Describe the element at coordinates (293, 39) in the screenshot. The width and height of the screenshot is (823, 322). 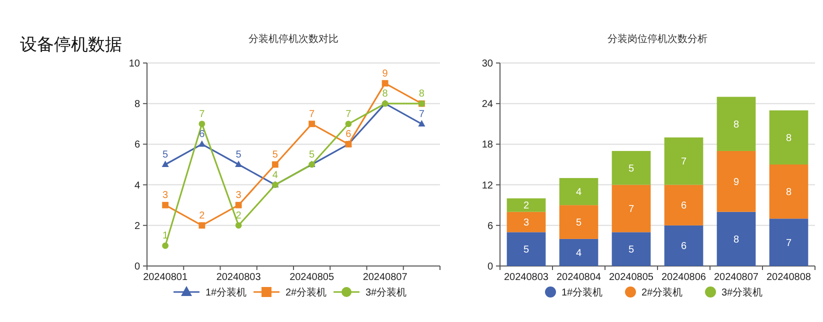
I see `chart-title: 分装机停机次数对比` at that location.